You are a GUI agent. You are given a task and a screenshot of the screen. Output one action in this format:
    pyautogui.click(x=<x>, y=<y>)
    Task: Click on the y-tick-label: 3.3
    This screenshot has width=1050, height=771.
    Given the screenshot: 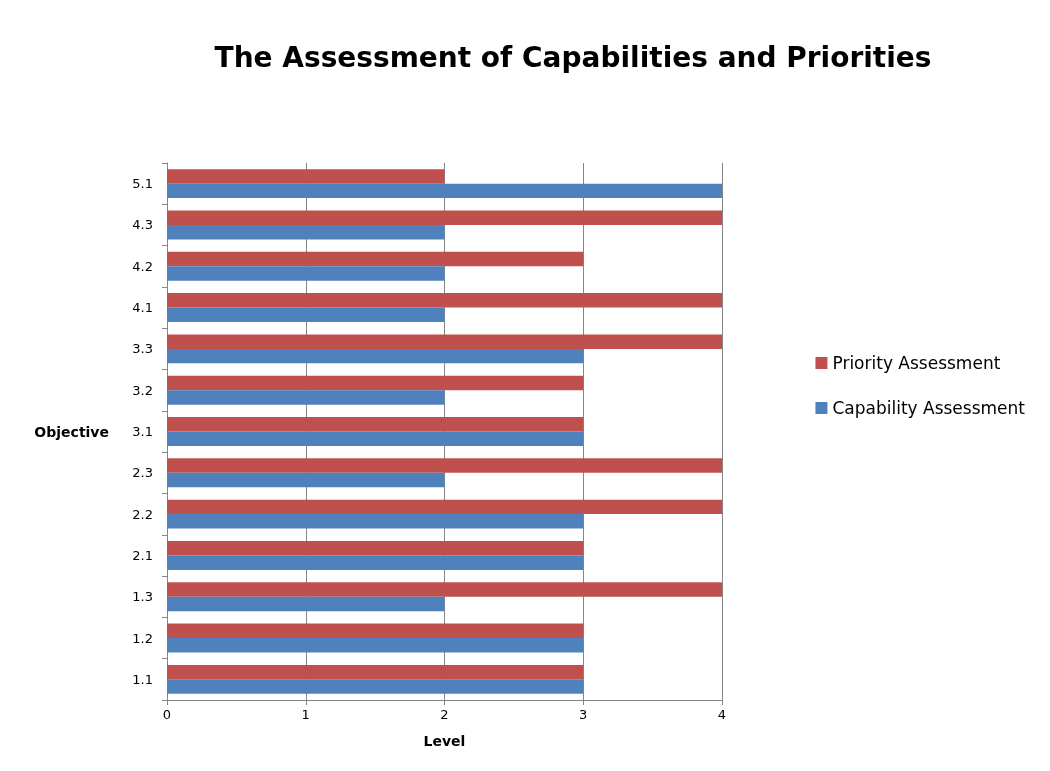 What is the action you would take?
    pyautogui.click(x=142, y=349)
    